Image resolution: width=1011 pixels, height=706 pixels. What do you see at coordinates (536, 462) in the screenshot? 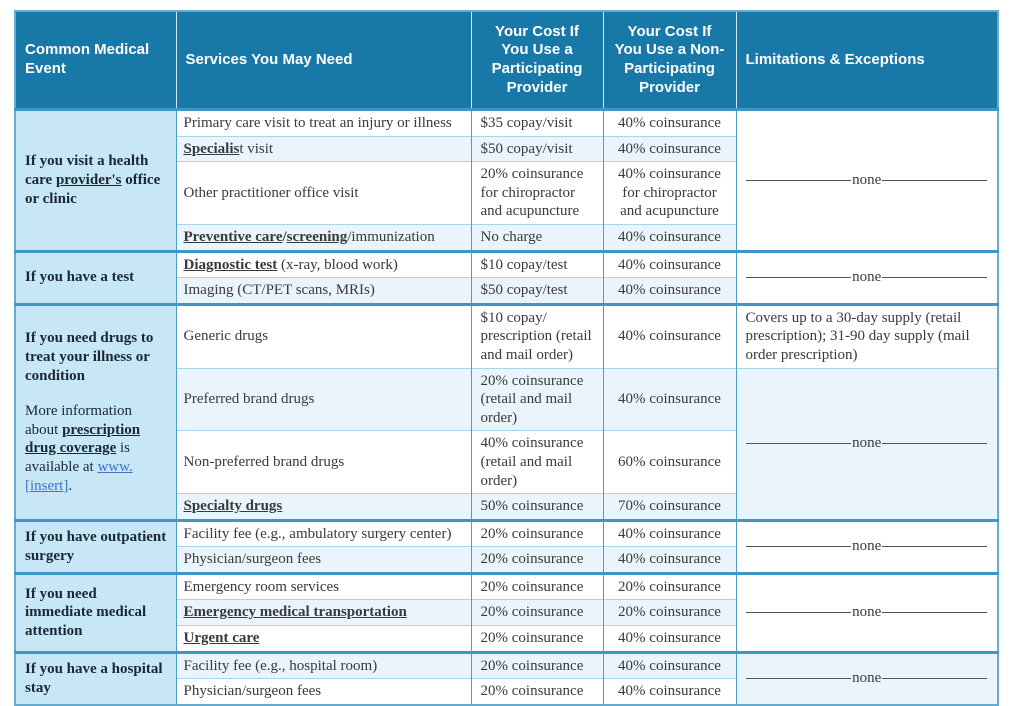
I see `participating-cost-cell: 40% coinsurance (retail and mail order)` at bounding box center [536, 462].